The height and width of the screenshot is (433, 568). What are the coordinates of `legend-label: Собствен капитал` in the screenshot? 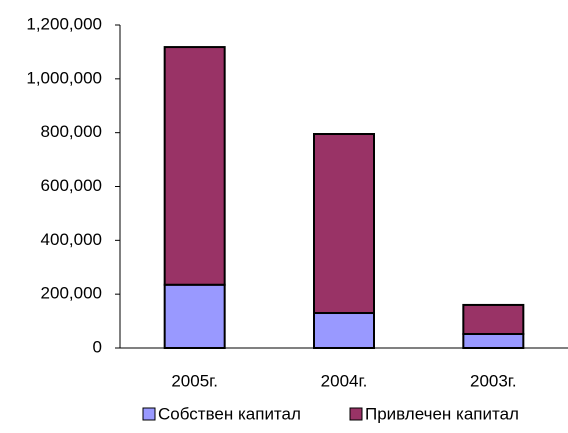 It's located at (229, 413).